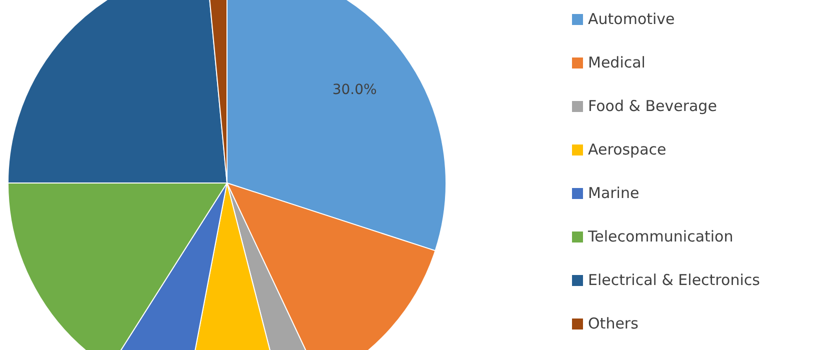  Describe the element at coordinates (674, 280) in the screenshot. I see `legend-label: Electrical & Electronics` at that location.